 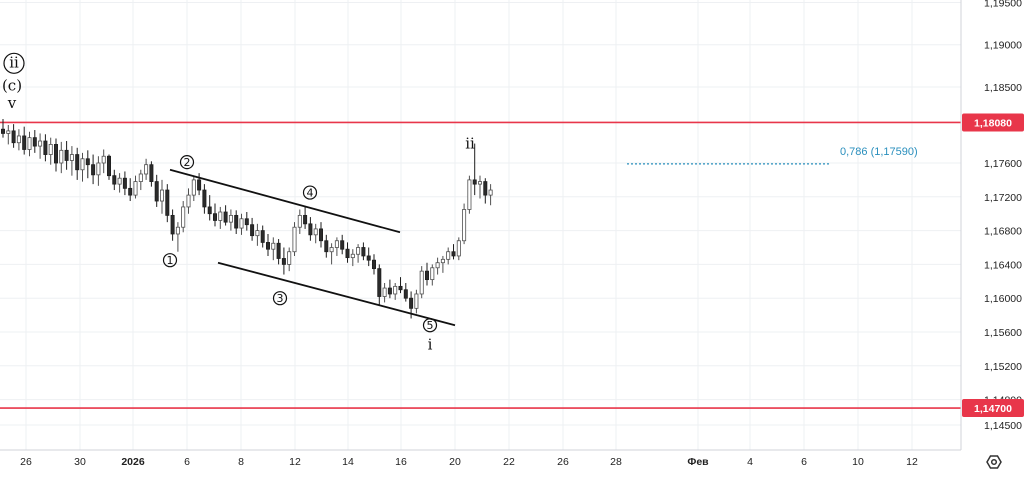 What do you see at coordinates (455, 462) in the screenshot?
I see `x-tick-label: 20` at bounding box center [455, 462].